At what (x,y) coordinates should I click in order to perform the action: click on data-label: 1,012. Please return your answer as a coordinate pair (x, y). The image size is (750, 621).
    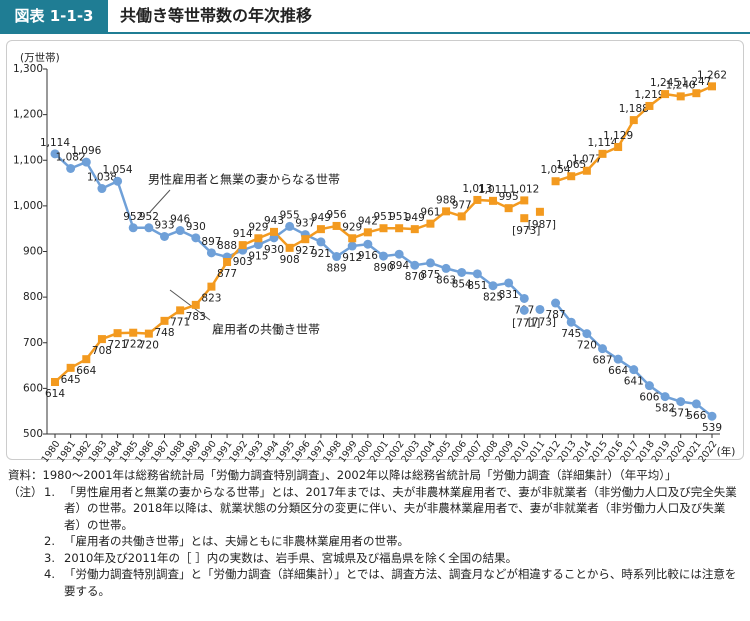
    Looking at the image, I should click on (524, 189).